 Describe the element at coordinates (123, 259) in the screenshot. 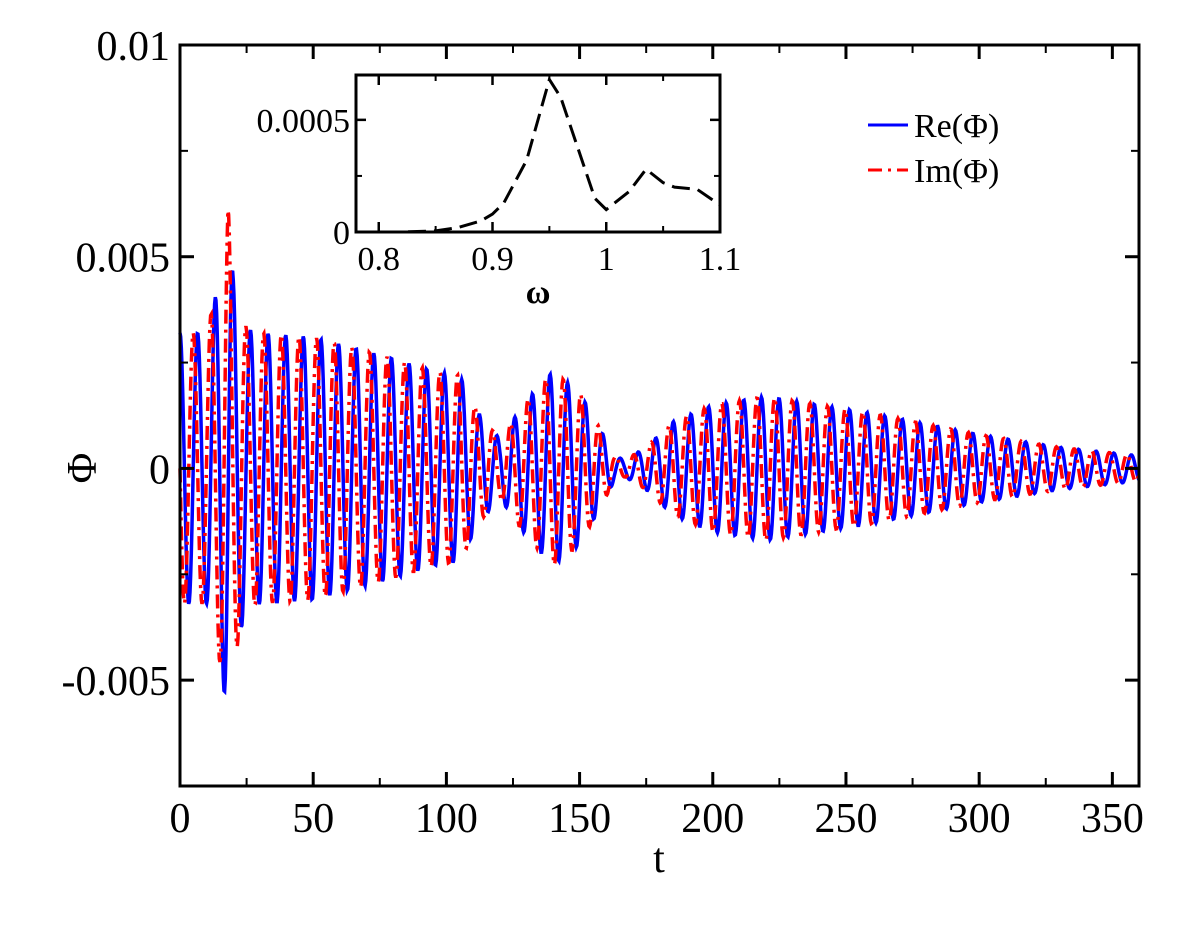

I see `main-y-tick-label: 0.005` at that location.